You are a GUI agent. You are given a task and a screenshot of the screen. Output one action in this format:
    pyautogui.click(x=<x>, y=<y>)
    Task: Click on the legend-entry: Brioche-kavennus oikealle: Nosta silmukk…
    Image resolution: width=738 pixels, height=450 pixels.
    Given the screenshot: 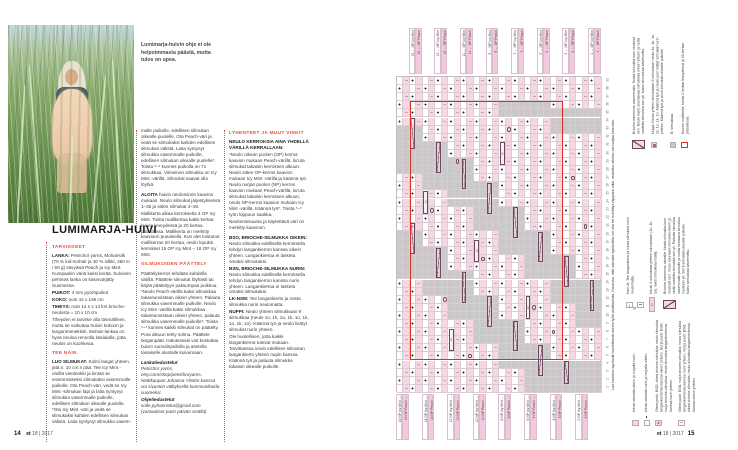 What is the action you would take?
    pyautogui.click(x=677, y=265)
    